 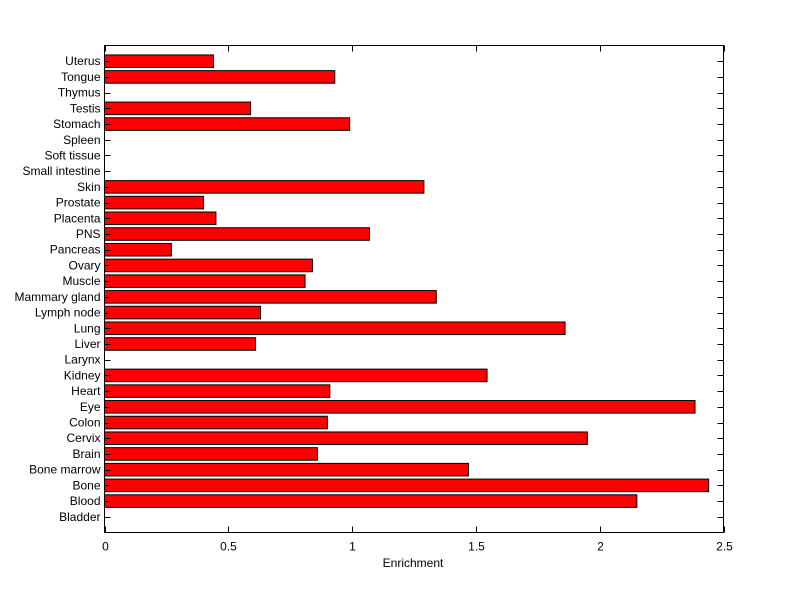 What do you see at coordinates (90, 407) in the screenshot?
I see `y-tick-label: Eye` at bounding box center [90, 407].